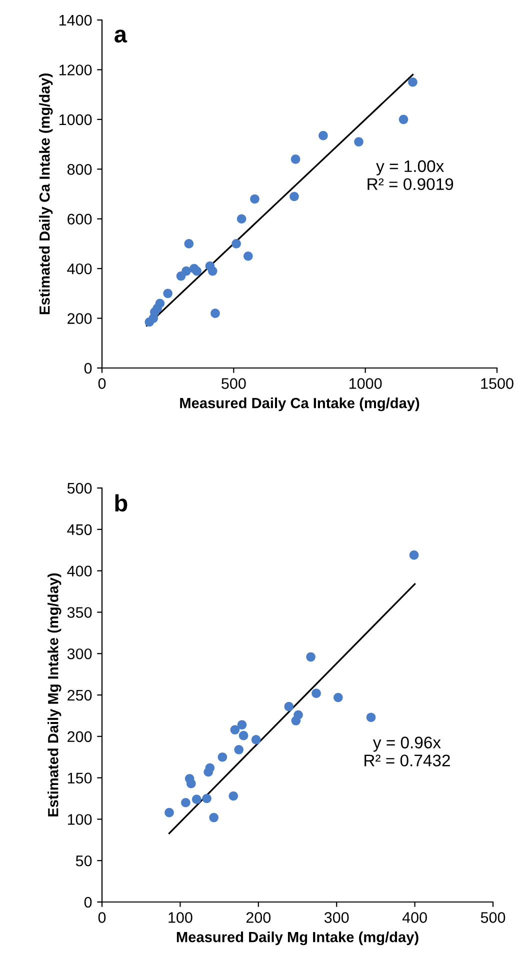 This screenshot has width=518, height=969. I want to click on y-tick-label: 350, so click(79, 612).